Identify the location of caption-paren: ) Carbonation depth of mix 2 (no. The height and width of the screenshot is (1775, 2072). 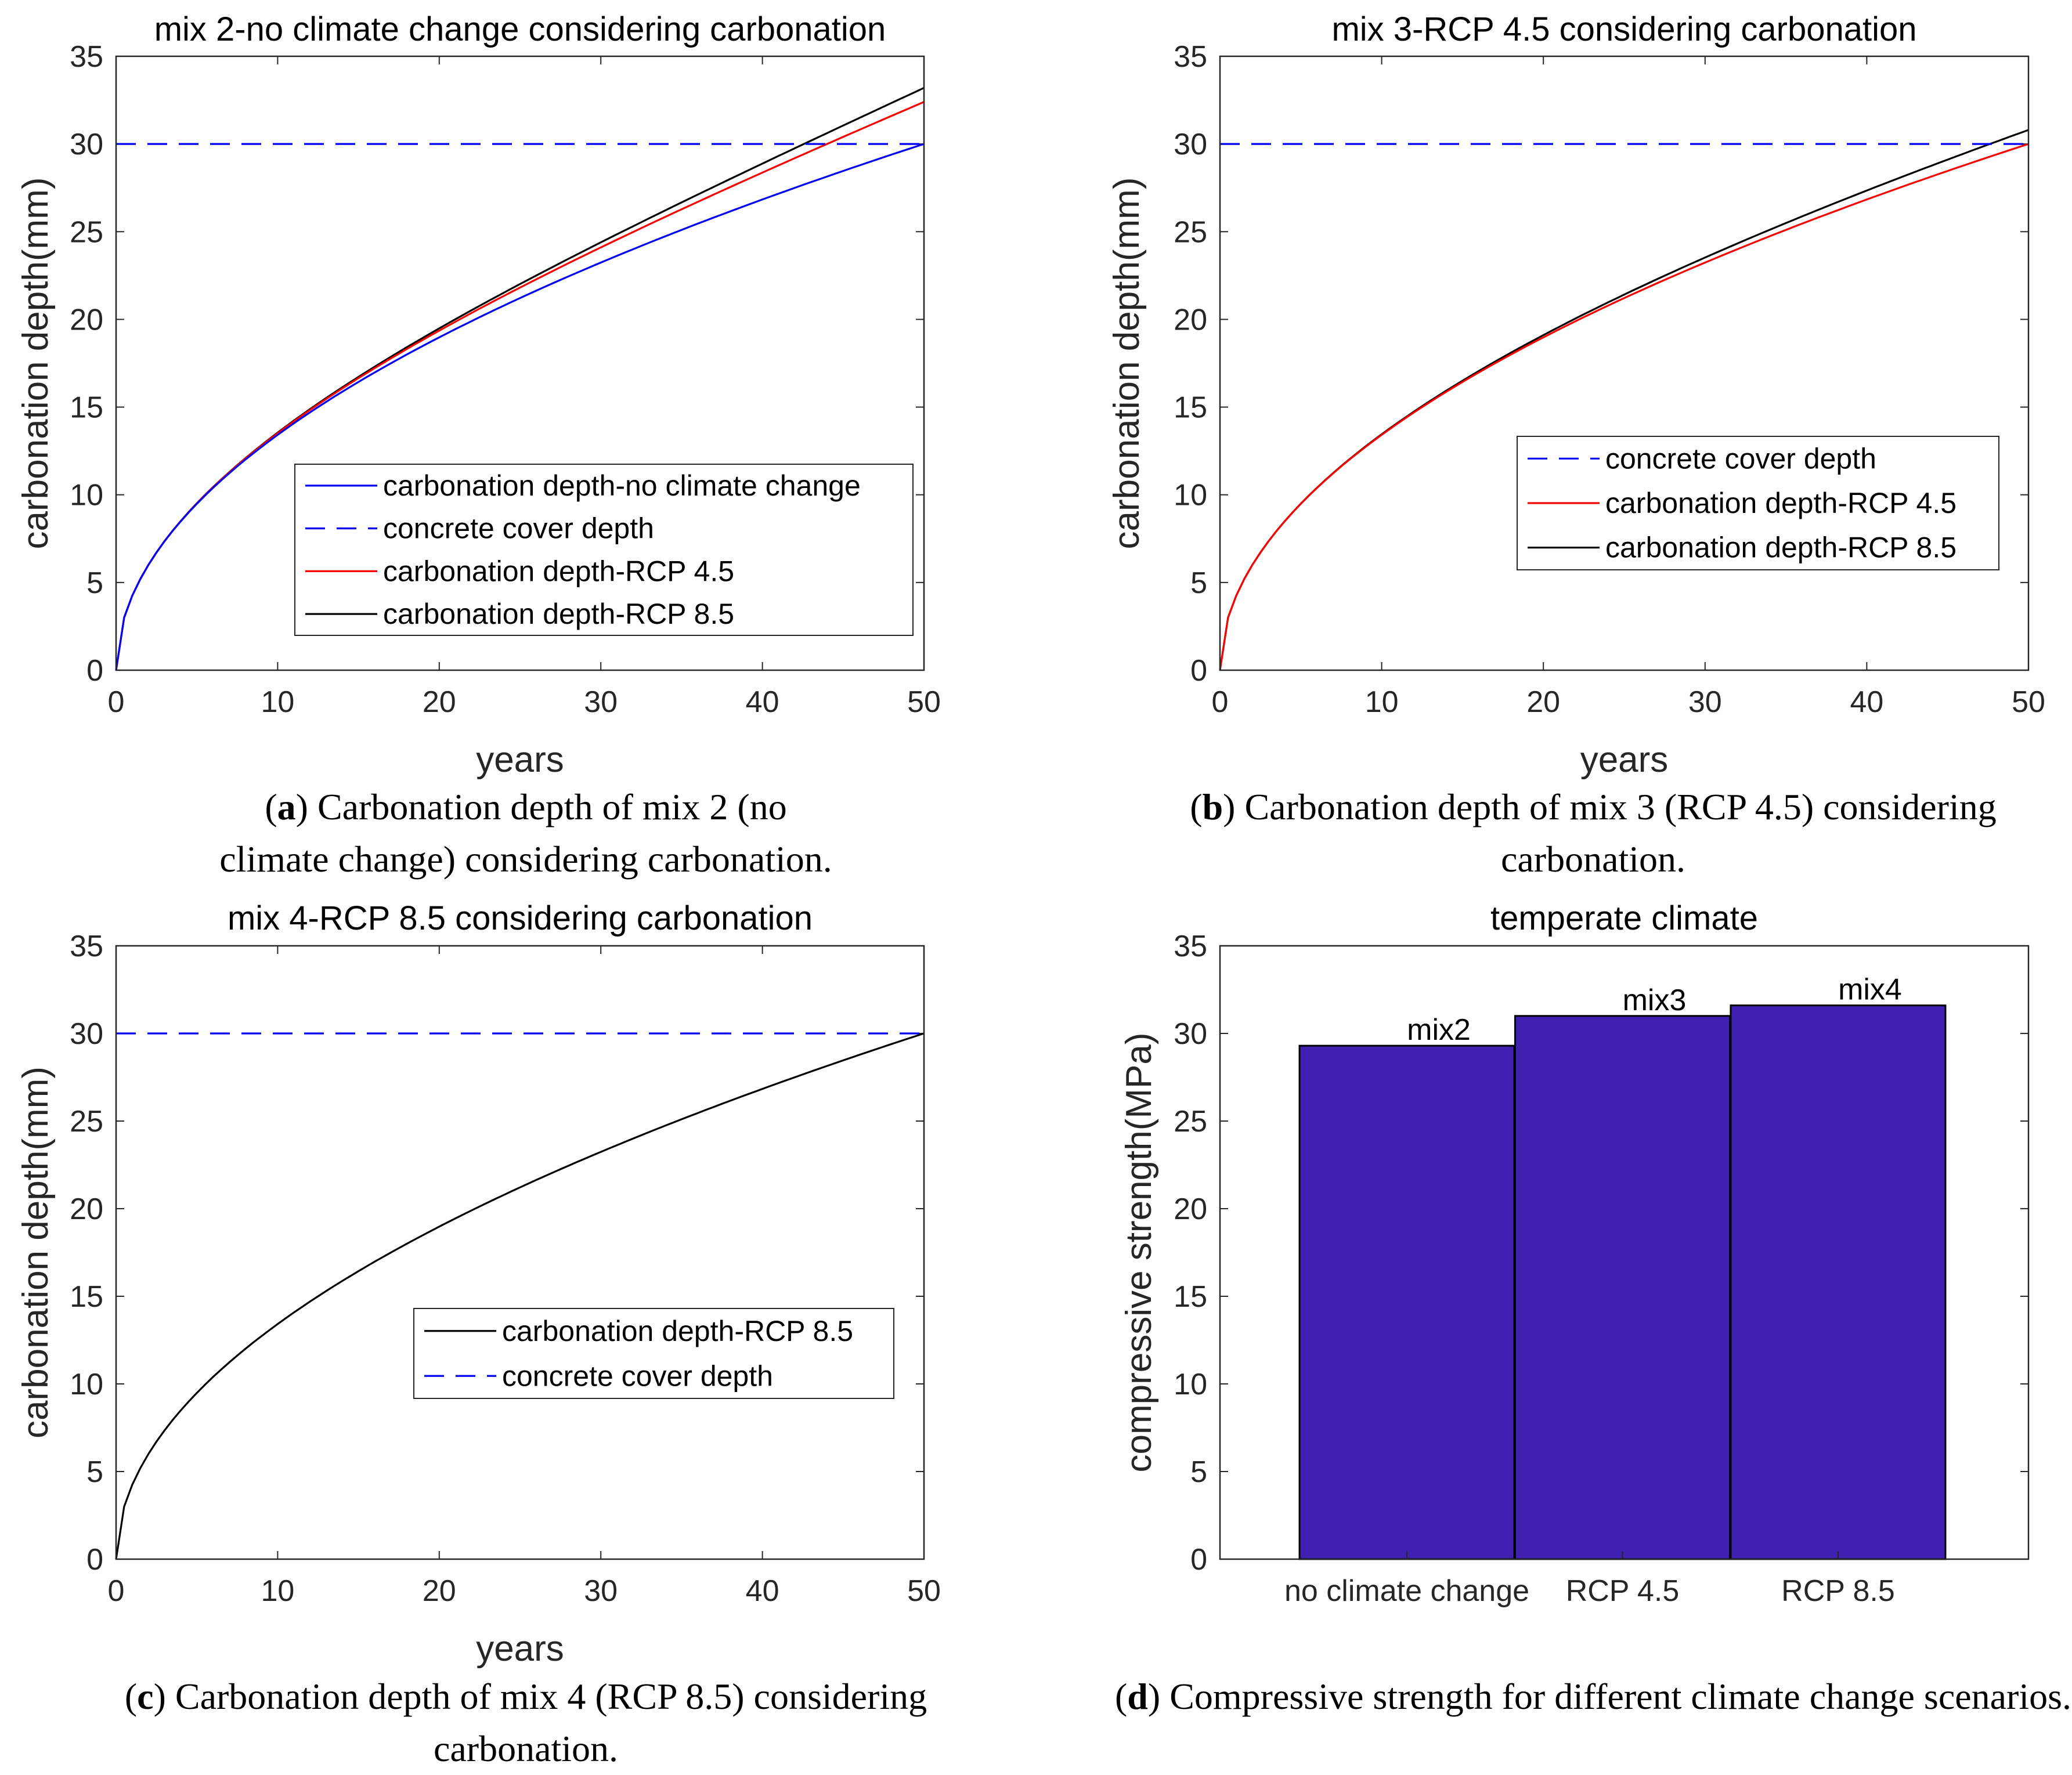
(542, 806).